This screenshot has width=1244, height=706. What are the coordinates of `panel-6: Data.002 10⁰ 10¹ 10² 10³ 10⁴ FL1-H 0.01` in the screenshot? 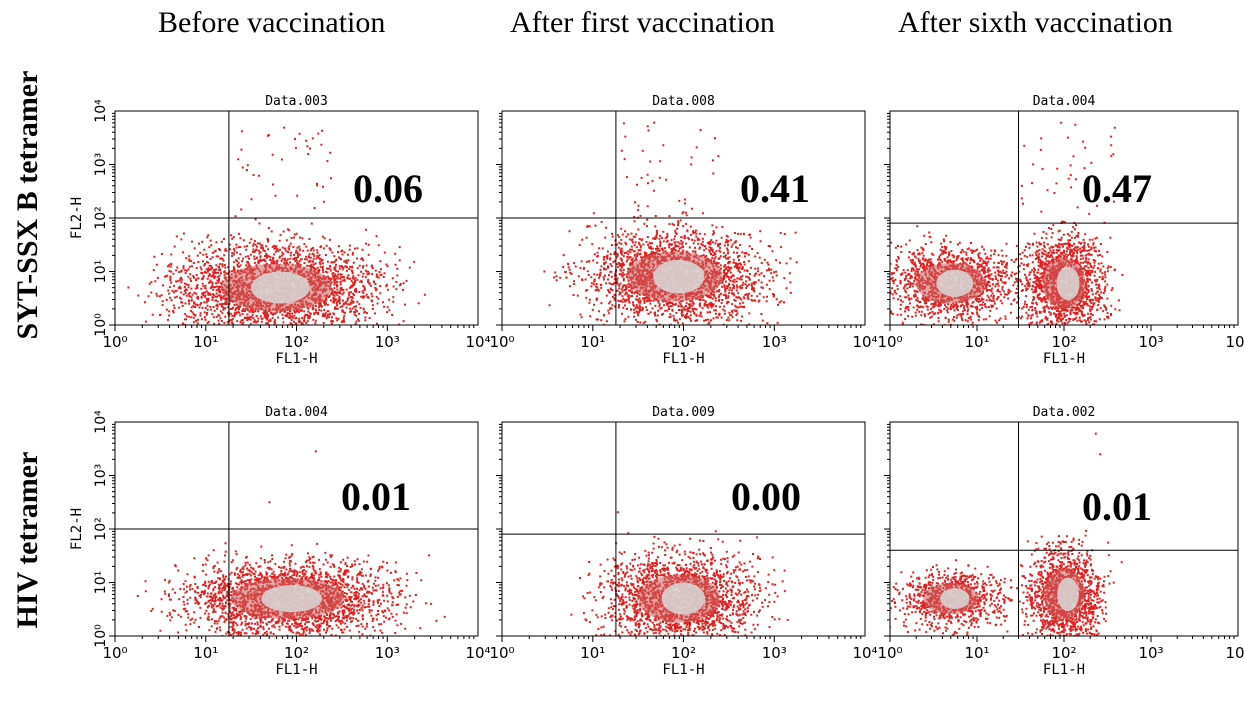 It's located at (1060, 541).